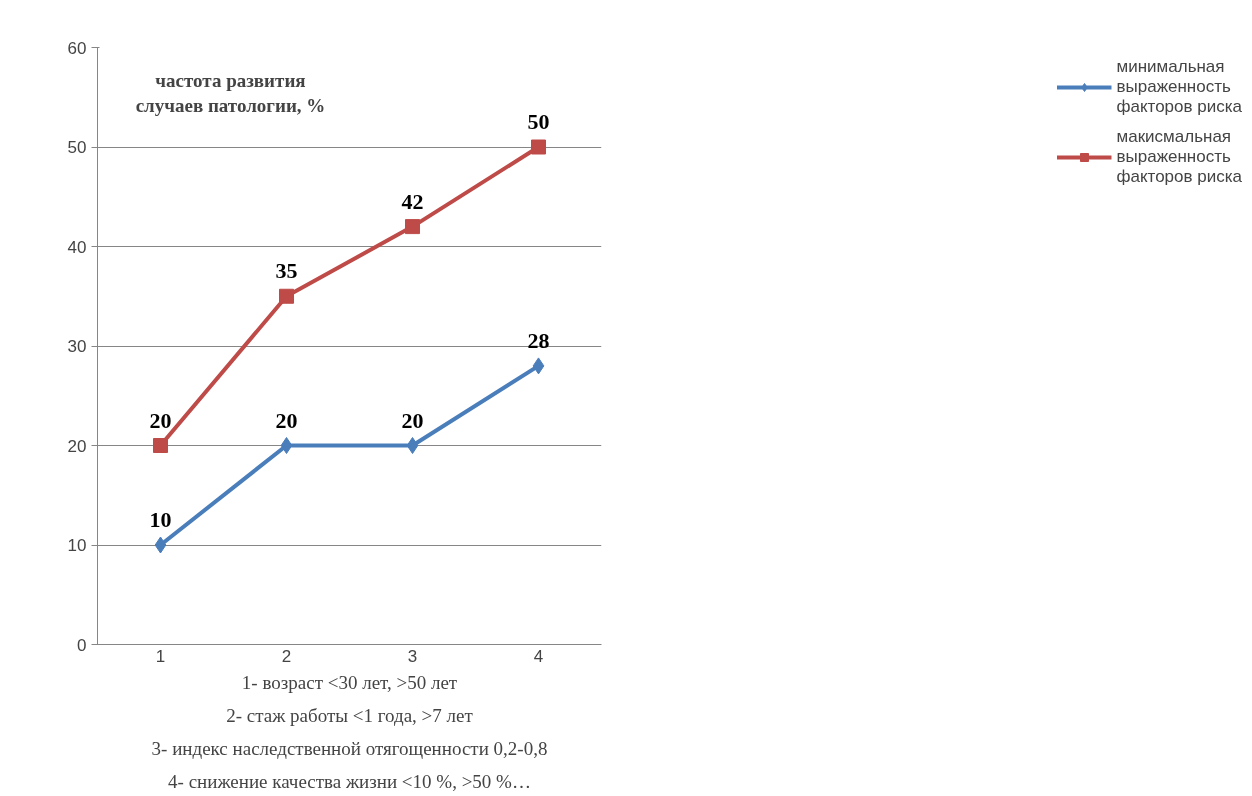  I want to click on y-tick-label: 60, so click(77, 48).